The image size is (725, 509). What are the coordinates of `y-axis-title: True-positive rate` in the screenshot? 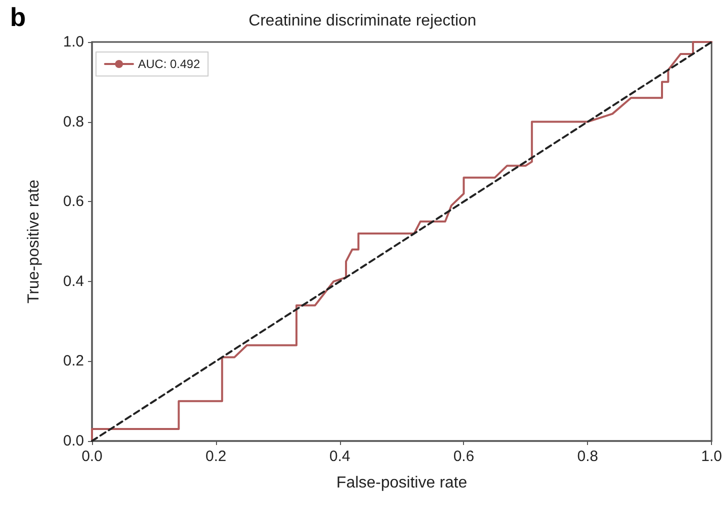 It's located at (34, 241).